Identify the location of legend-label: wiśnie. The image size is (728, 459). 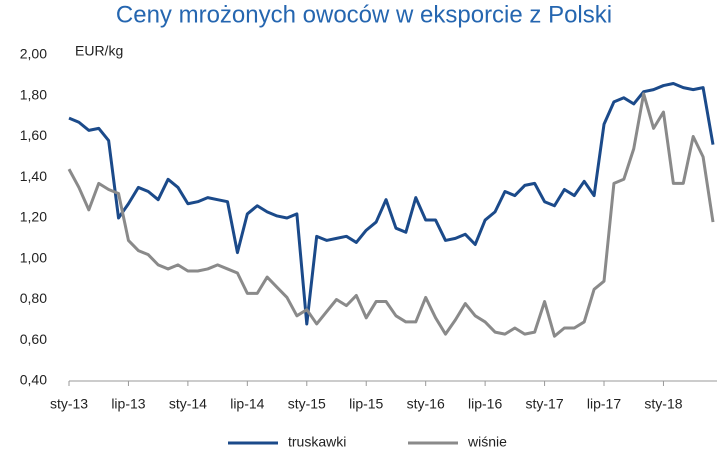
(487, 442).